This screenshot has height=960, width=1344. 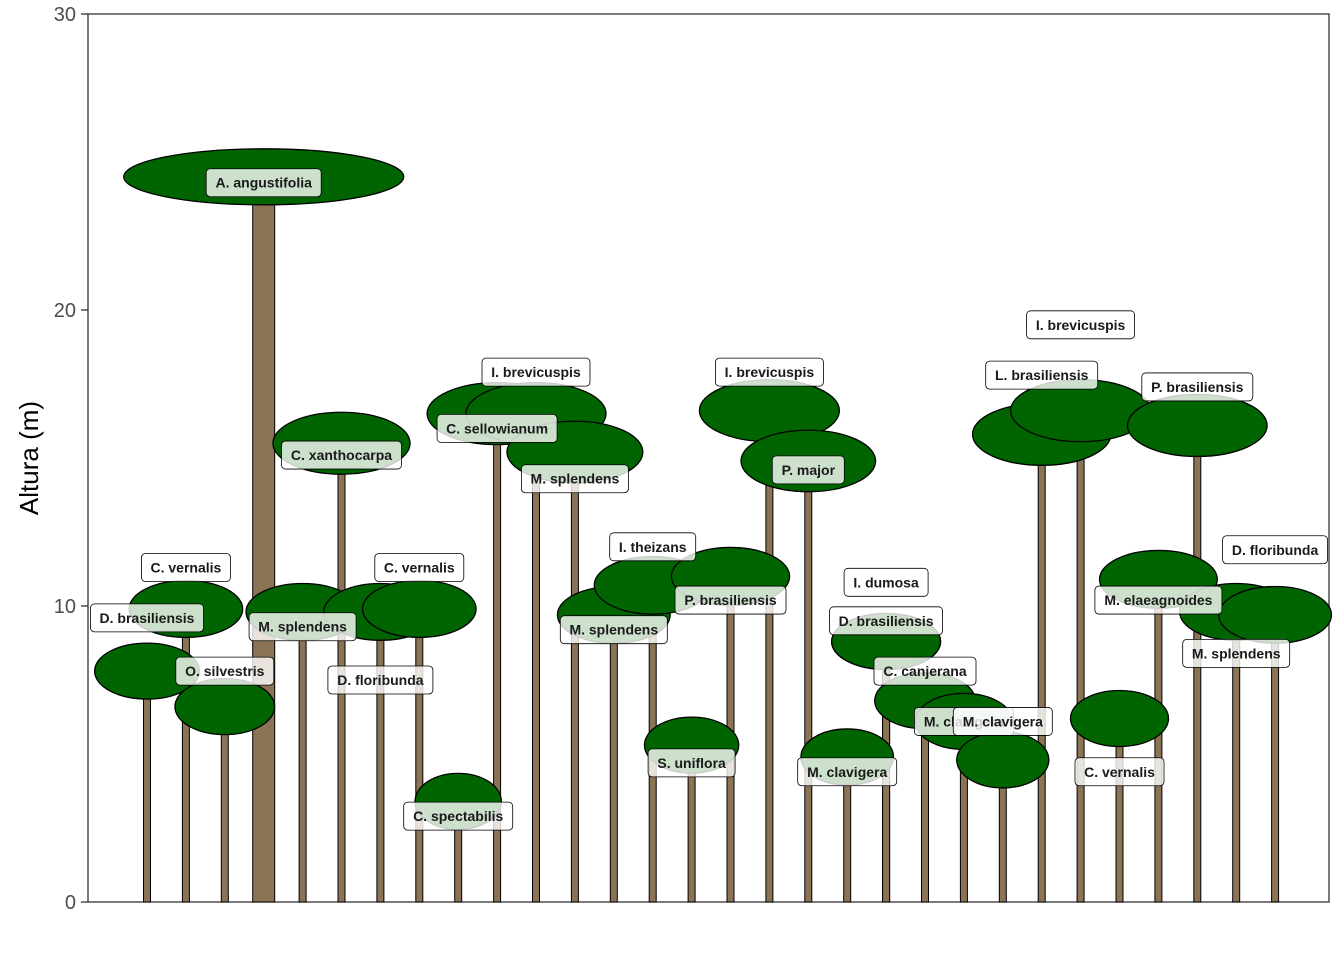 I want to click on tree-label-text: M. elaeagnoides, so click(x=1158, y=600).